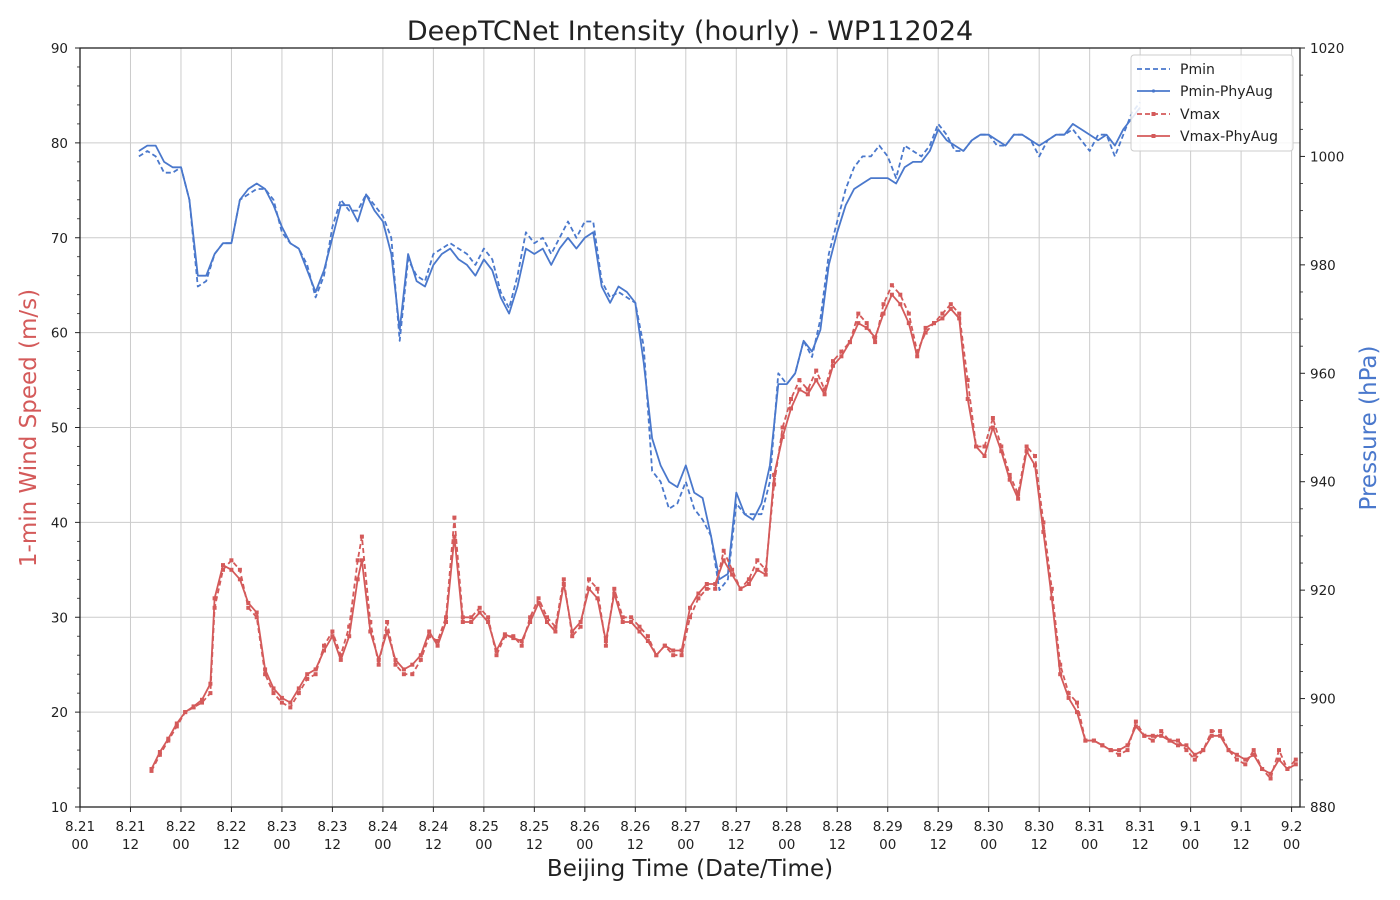 The width and height of the screenshot is (1400, 900). What do you see at coordinates (1153, 91) in the screenshot?
I see `legend-marker-pmin-phyaug` at bounding box center [1153, 91].